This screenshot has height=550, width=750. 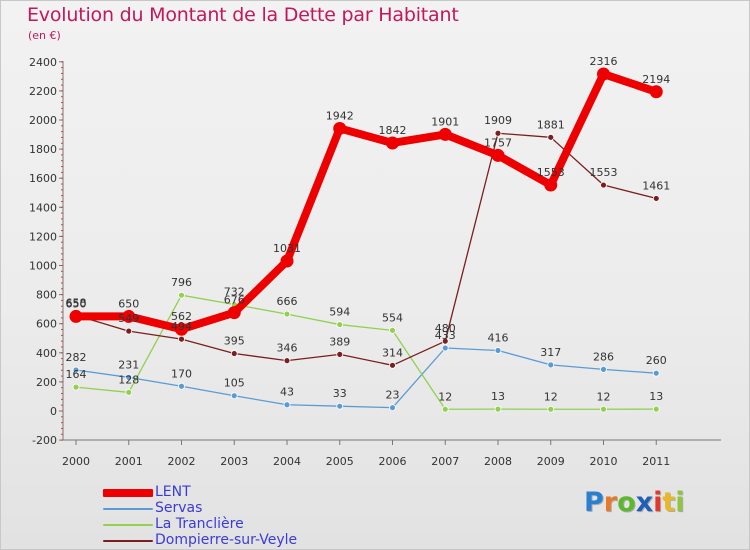 I want to click on legend-label: Servas, so click(x=179, y=508).